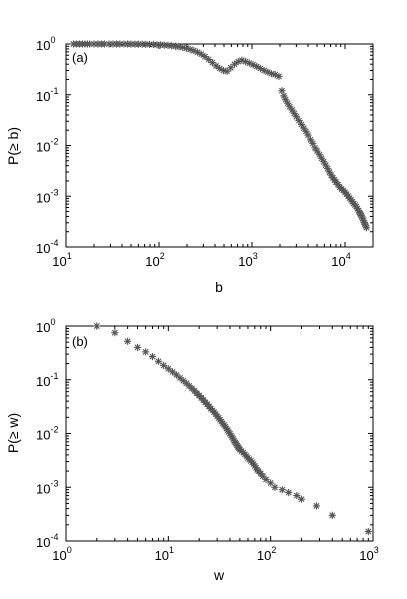  Describe the element at coordinates (47, 434) in the screenshot. I see `y-tick-label-b: 10⁻²` at that location.